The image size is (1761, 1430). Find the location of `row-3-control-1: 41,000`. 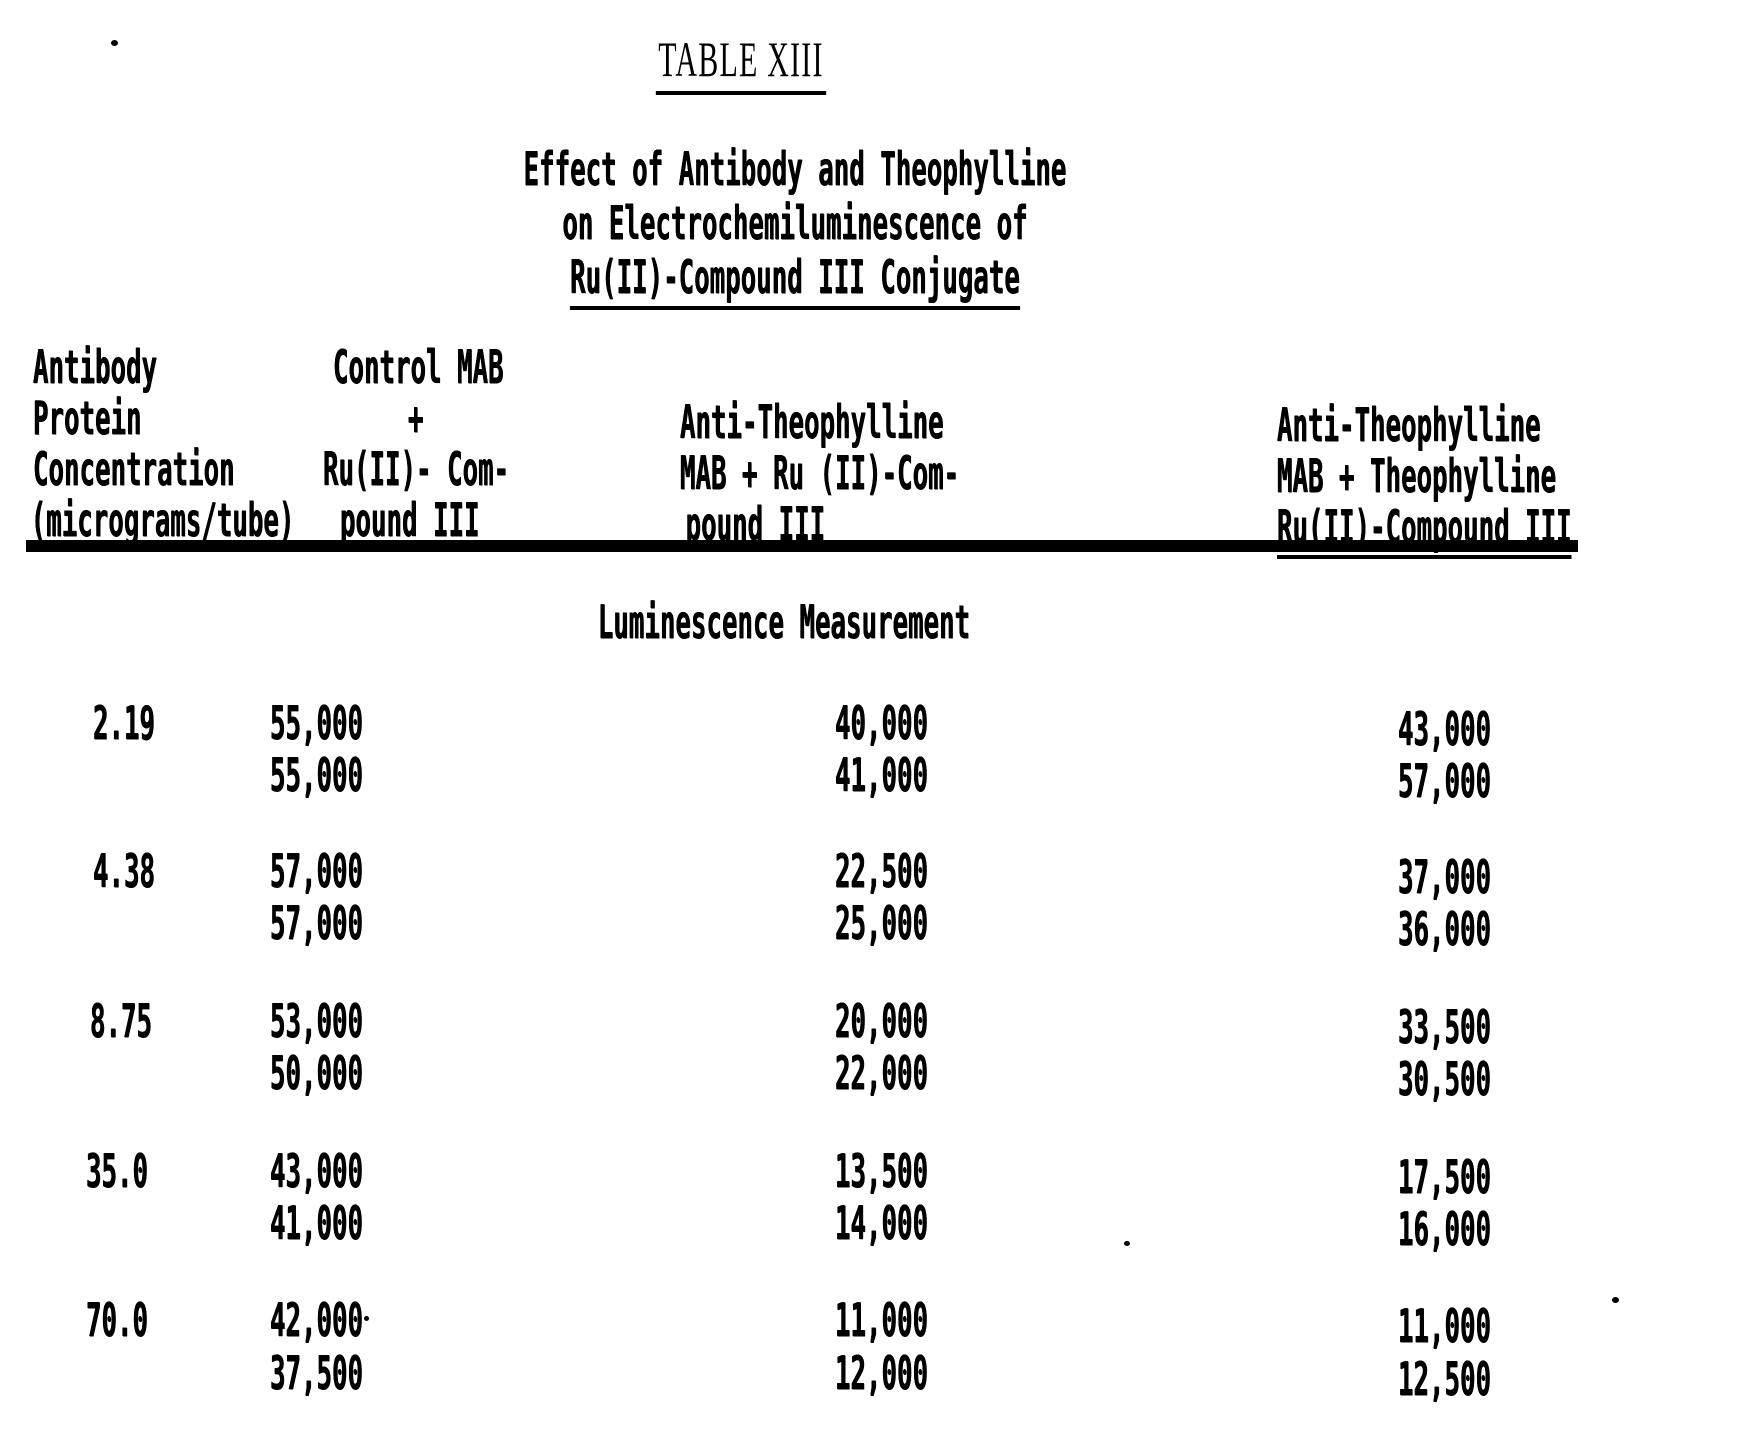

row-3-control-1: 41,000 is located at coordinates (317, 1223).